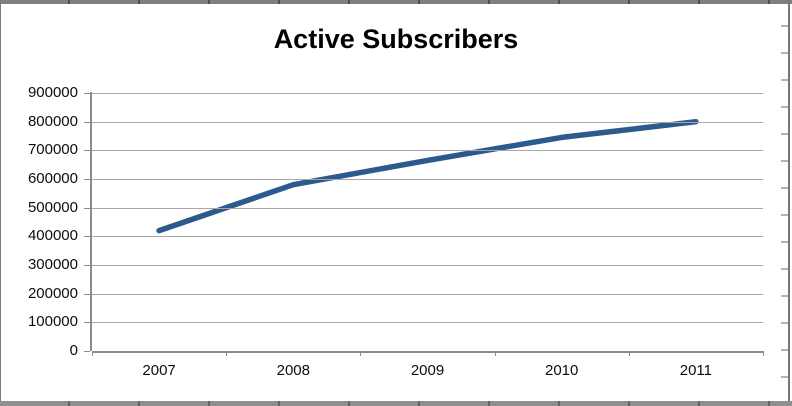 Image resolution: width=792 pixels, height=406 pixels. I want to click on y-axis-label: 600000, so click(52, 178).